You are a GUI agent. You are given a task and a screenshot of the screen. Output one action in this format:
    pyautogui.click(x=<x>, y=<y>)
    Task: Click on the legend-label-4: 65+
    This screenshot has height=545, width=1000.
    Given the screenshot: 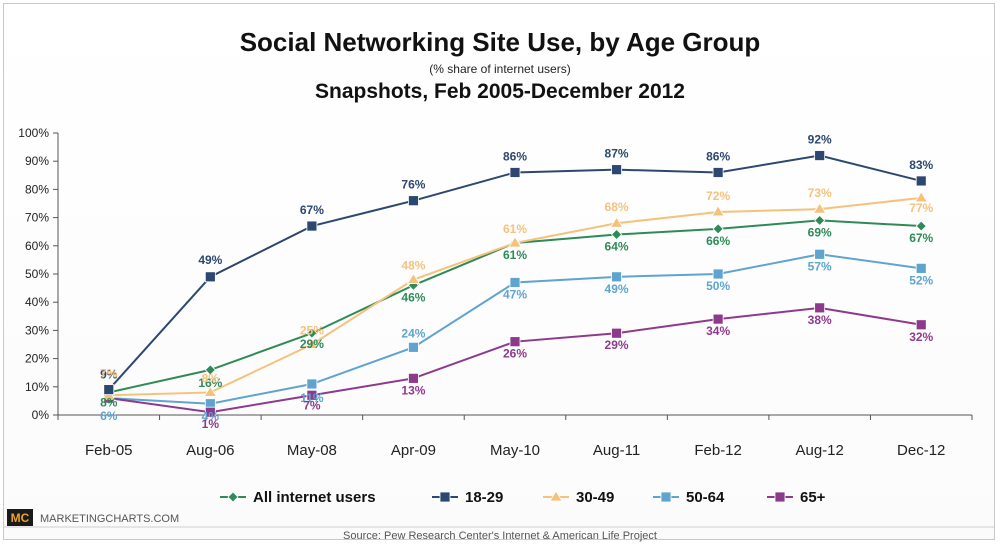 What is the action you would take?
    pyautogui.click(x=813, y=497)
    